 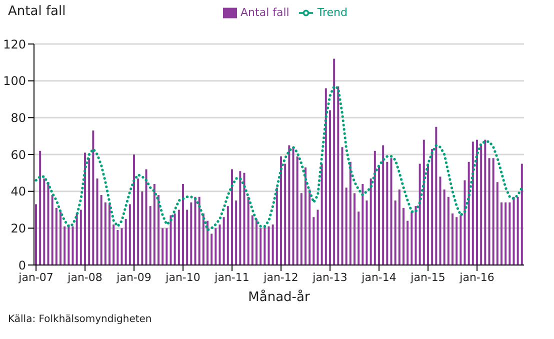 What do you see at coordinates (37, 11) in the screenshot?
I see `y-axis-title: Antal fall` at bounding box center [37, 11].